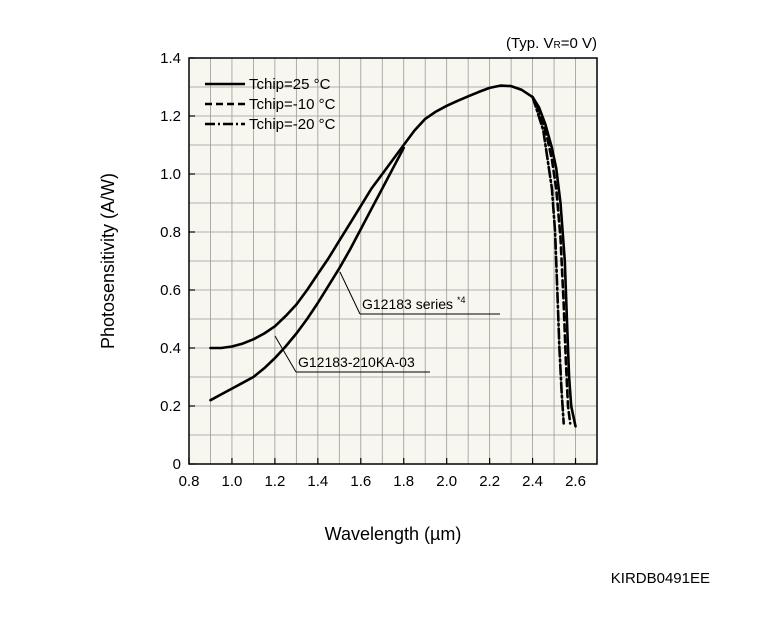 Image resolution: width=765 pixels, height=640 pixels. I want to click on x-tick-label: 1.0, so click(232, 481).